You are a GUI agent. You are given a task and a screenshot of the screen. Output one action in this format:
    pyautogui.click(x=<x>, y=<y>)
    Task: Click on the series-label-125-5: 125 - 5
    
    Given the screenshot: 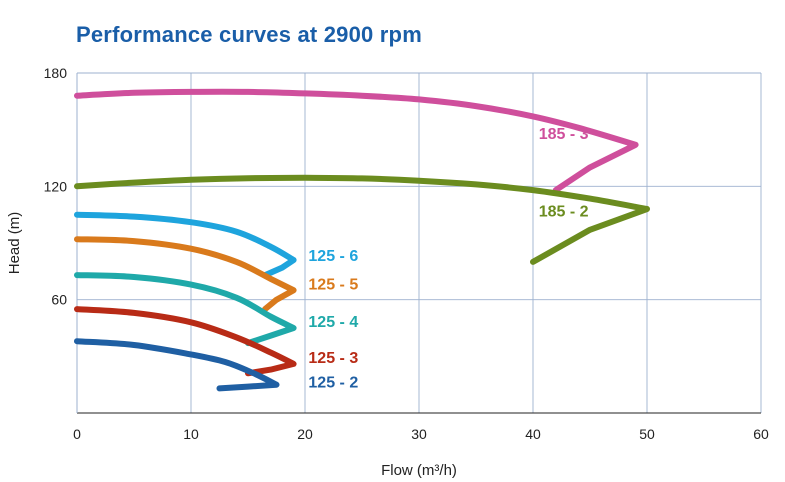 What is the action you would take?
    pyautogui.click(x=333, y=284)
    